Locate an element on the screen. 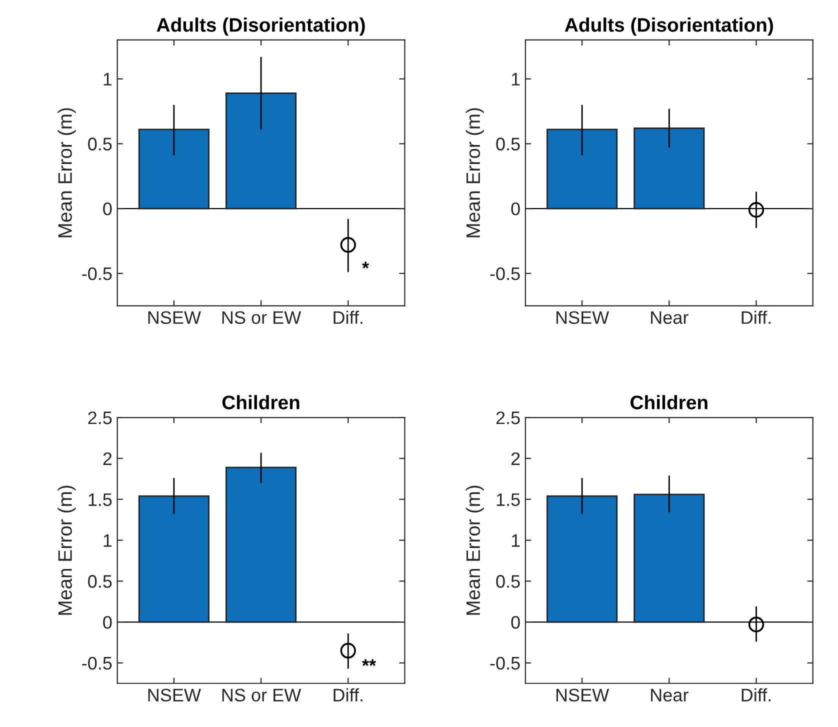 The width and height of the screenshot is (838, 727). annotation: ** is located at coordinates (369, 662).